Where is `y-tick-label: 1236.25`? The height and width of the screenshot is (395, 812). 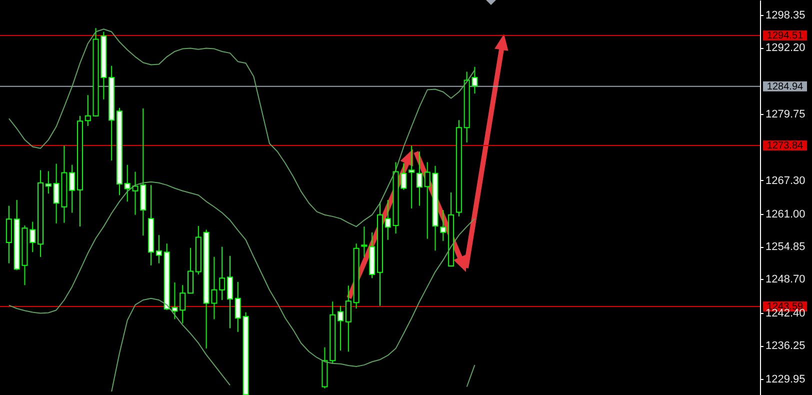 y-tick-label: 1236.25 is located at coordinates (786, 346).